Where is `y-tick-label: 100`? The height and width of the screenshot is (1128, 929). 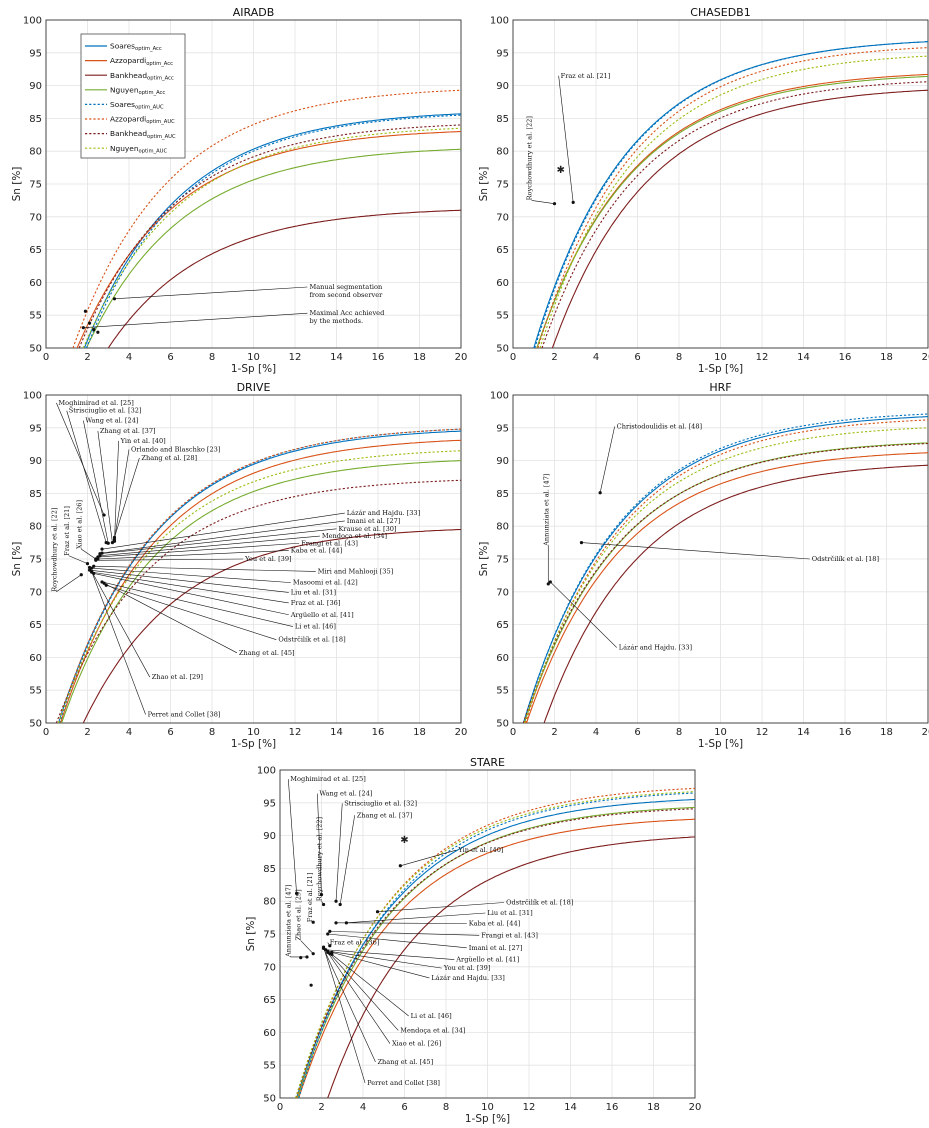 y-tick-label: 100 is located at coordinates (32, 396).